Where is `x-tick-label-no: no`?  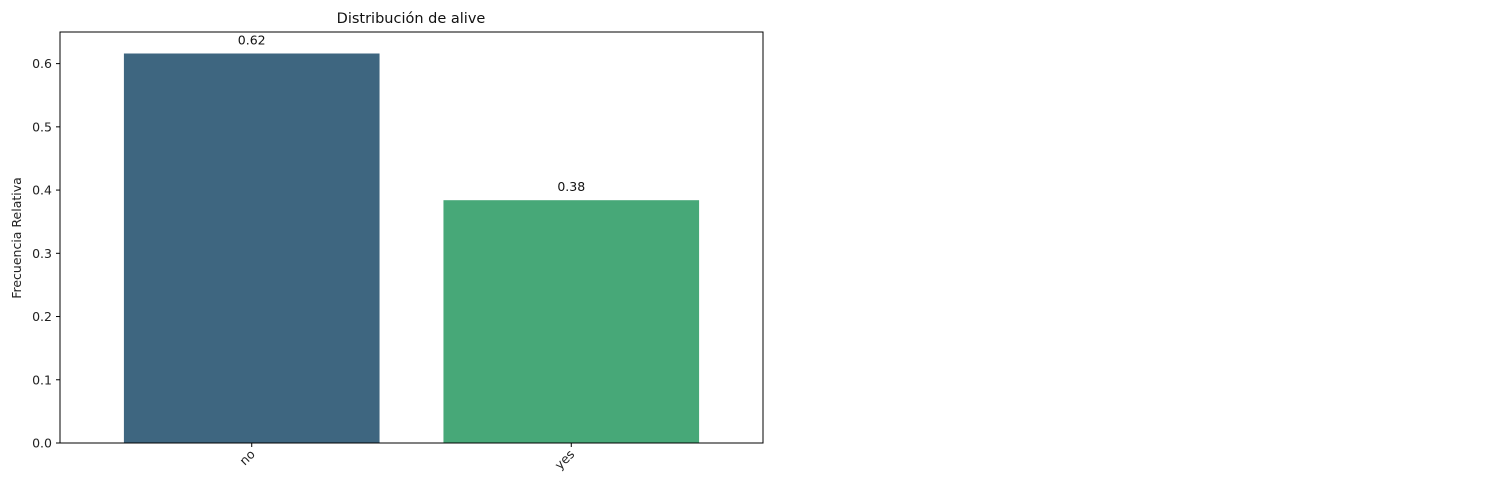 x-tick-label-no: no is located at coordinates (247, 458).